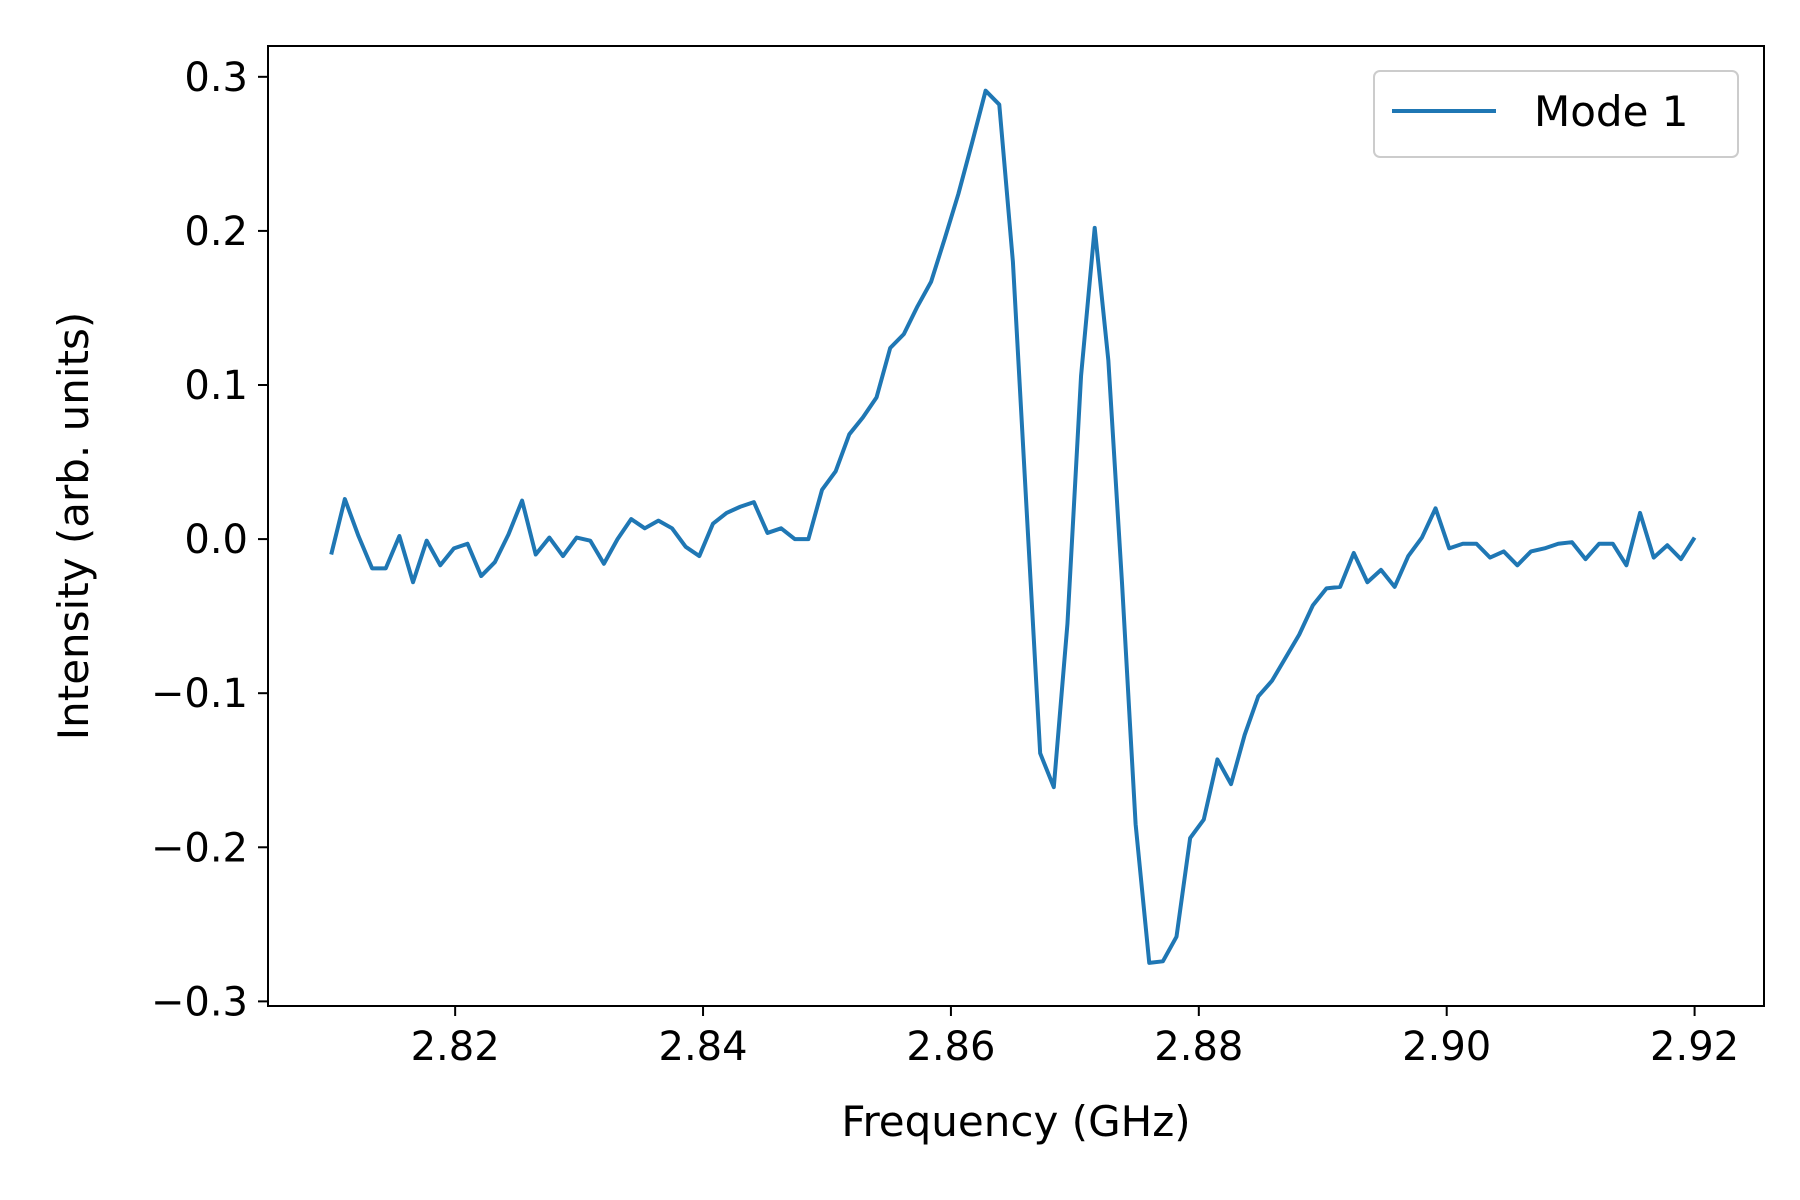 This screenshot has height=1200, width=1800. What do you see at coordinates (703, 1047) in the screenshot?
I see `x-tick-label: 2.84` at bounding box center [703, 1047].